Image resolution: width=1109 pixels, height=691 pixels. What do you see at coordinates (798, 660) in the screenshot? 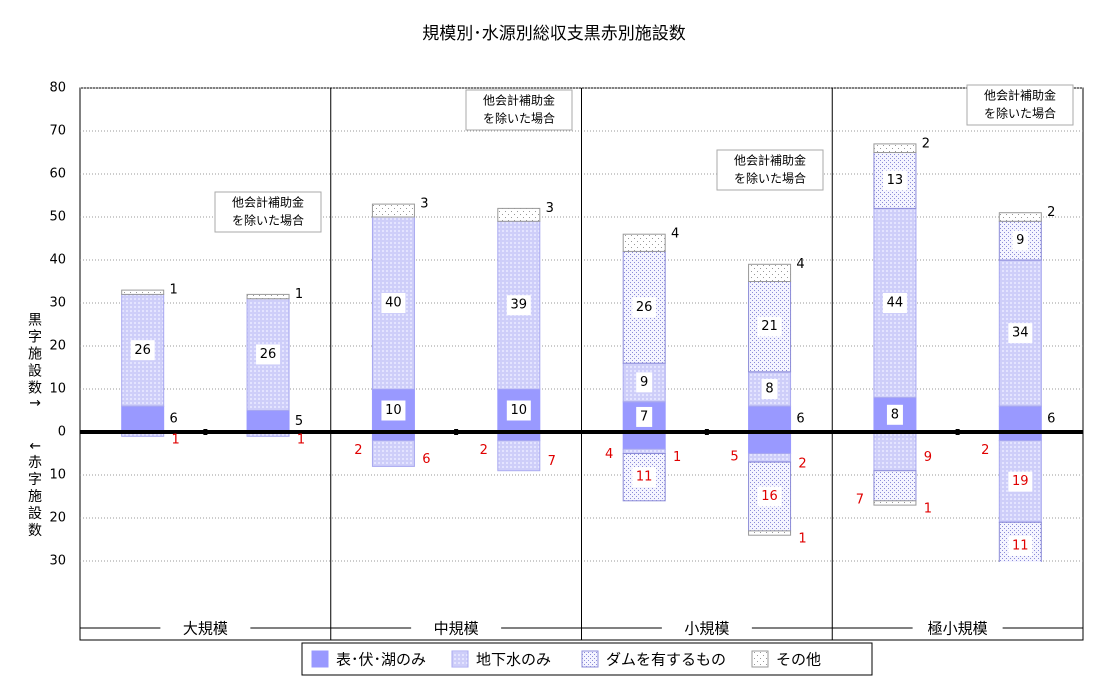
I see `legend-label: その他` at bounding box center [798, 660].